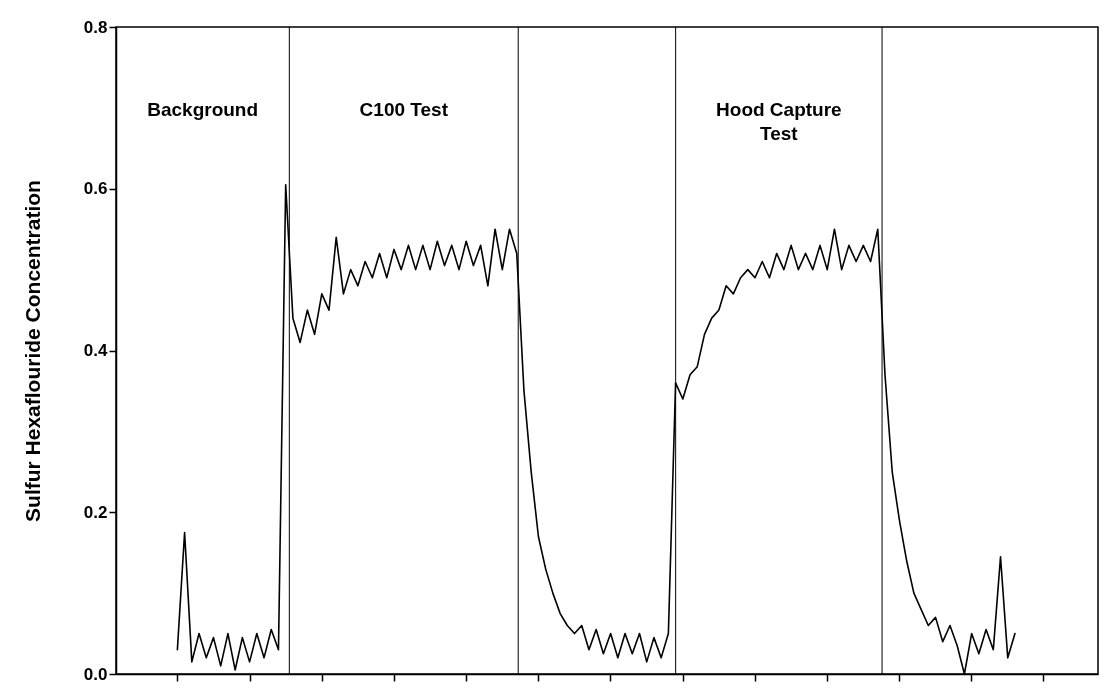 This screenshot has width=1102, height=696. Describe the element at coordinates (203, 109) in the screenshot. I see `annotation: Background` at that location.